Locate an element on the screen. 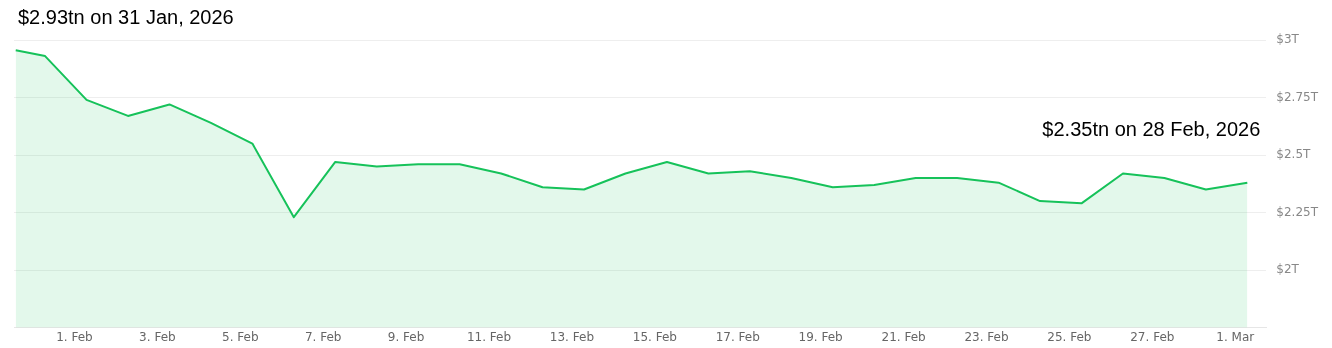 Image resolution: width=1332 pixels, height=348 pixels. x-tick-label: 1. Mar is located at coordinates (1235, 336).